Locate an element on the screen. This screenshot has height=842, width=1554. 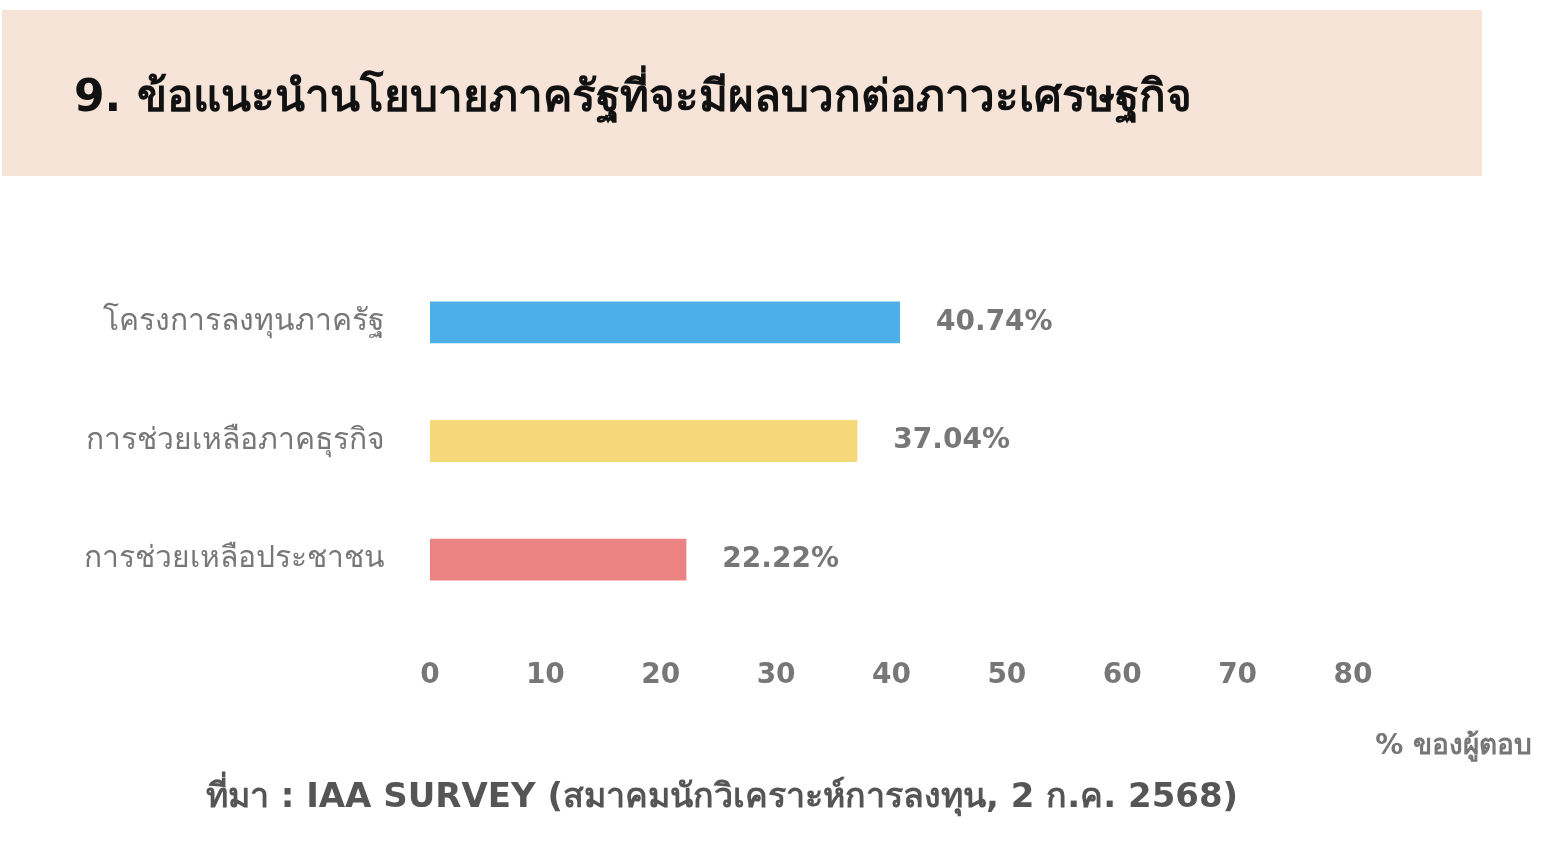
chart-title: 9. ข้อแนะนำนโยบายภาครัฐที่จะมีผลบวกต่อภาวะเศรษฐกิจ is located at coordinates (633, 94).